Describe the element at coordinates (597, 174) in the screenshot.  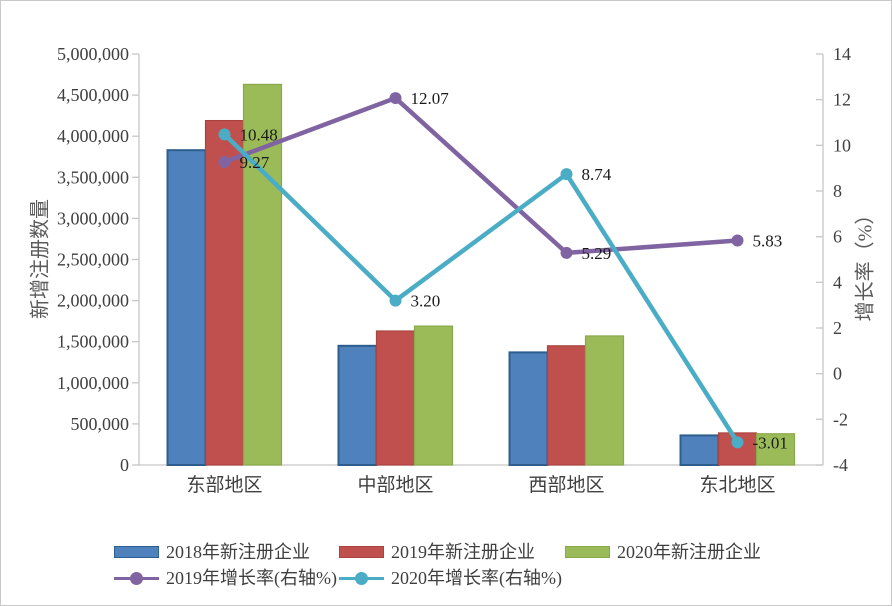
I see `data-label: 8.74` at that location.